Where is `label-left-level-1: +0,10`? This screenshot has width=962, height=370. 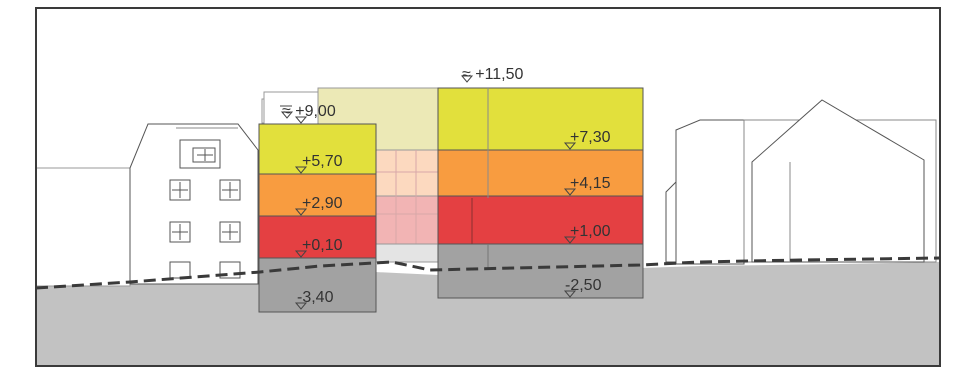 label-left-level-1: +0,10 is located at coordinates (322, 245).